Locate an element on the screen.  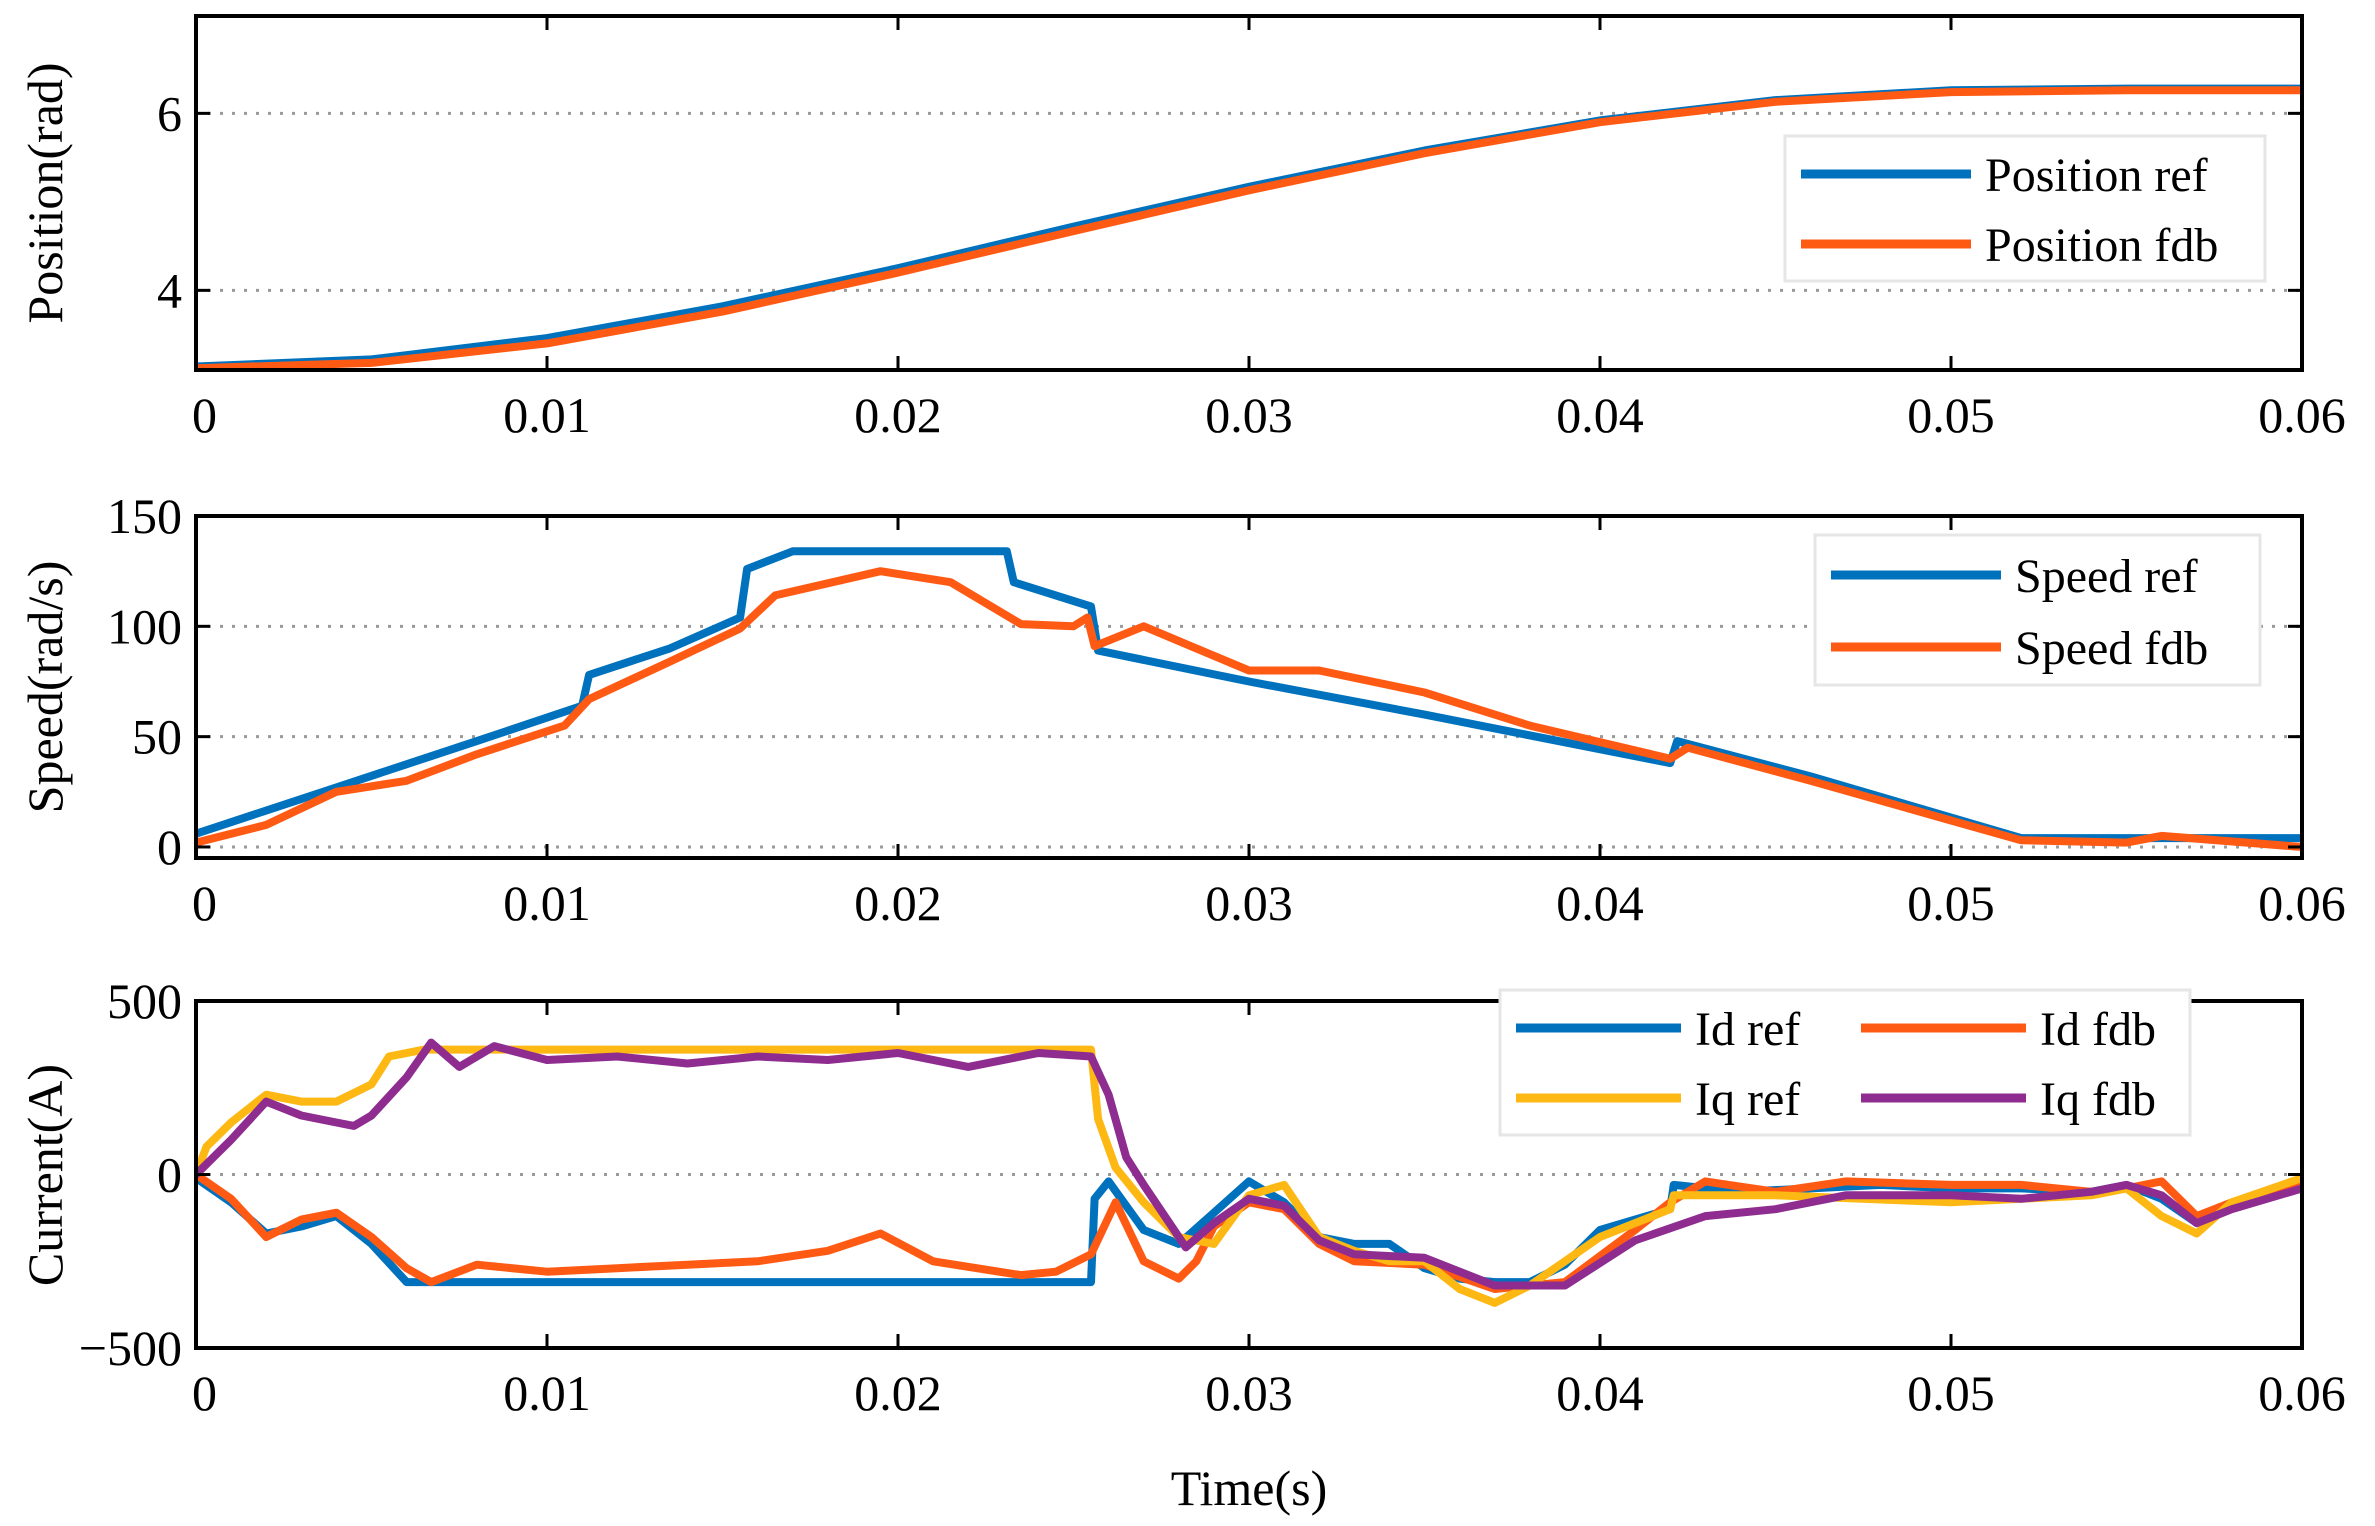
current-y-tick-labels: −500 0 500 is located at coordinates (130, 1174).